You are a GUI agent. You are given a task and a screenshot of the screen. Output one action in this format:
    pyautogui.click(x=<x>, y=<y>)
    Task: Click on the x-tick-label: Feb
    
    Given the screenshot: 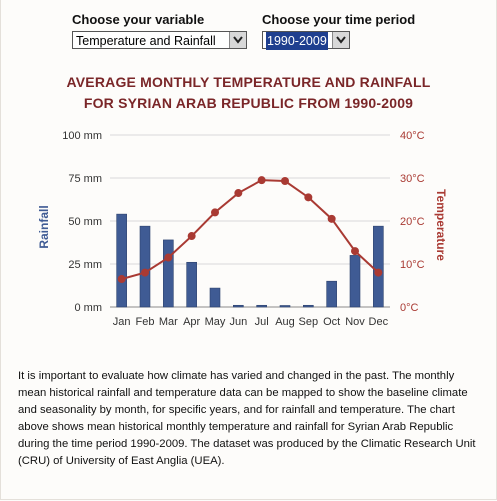 What is the action you would take?
    pyautogui.click(x=145, y=322)
    